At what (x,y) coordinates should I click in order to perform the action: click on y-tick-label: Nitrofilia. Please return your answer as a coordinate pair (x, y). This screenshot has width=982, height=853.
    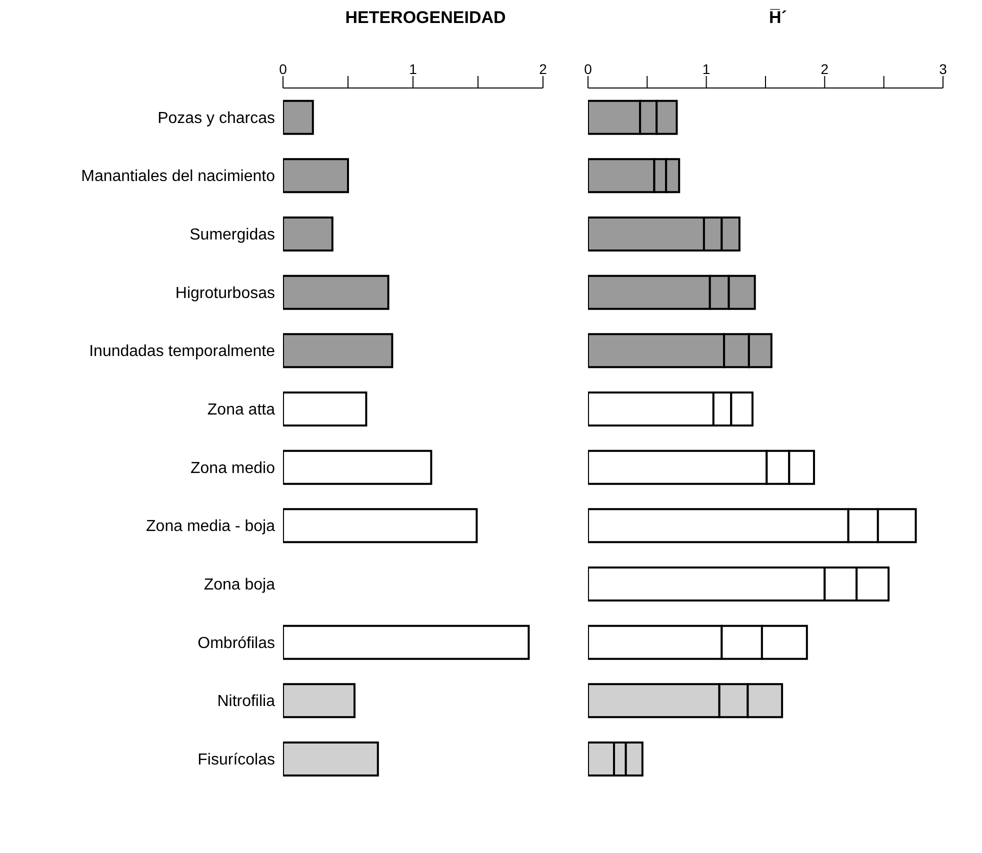
    Looking at the image, I should click on (246, 701).